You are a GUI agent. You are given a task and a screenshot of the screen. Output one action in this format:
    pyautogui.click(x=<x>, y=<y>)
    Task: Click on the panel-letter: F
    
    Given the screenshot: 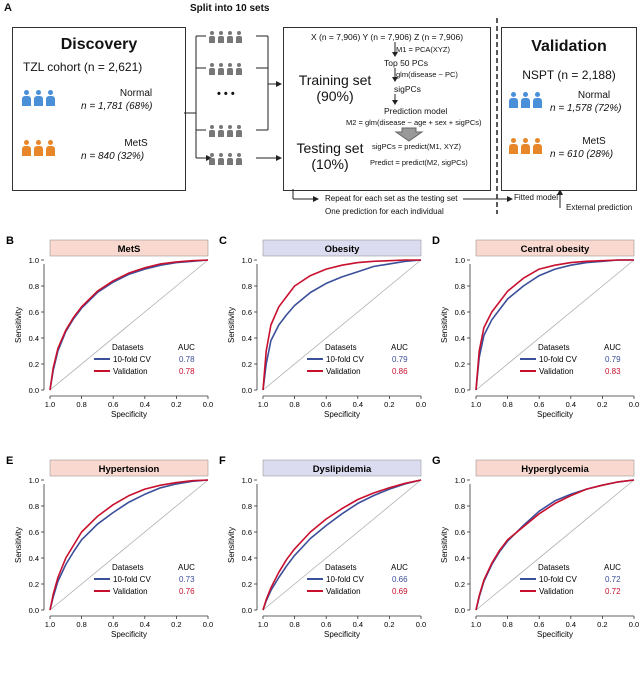 What is the action you would take?
    pyautogui.click(x=222, y=461)
    